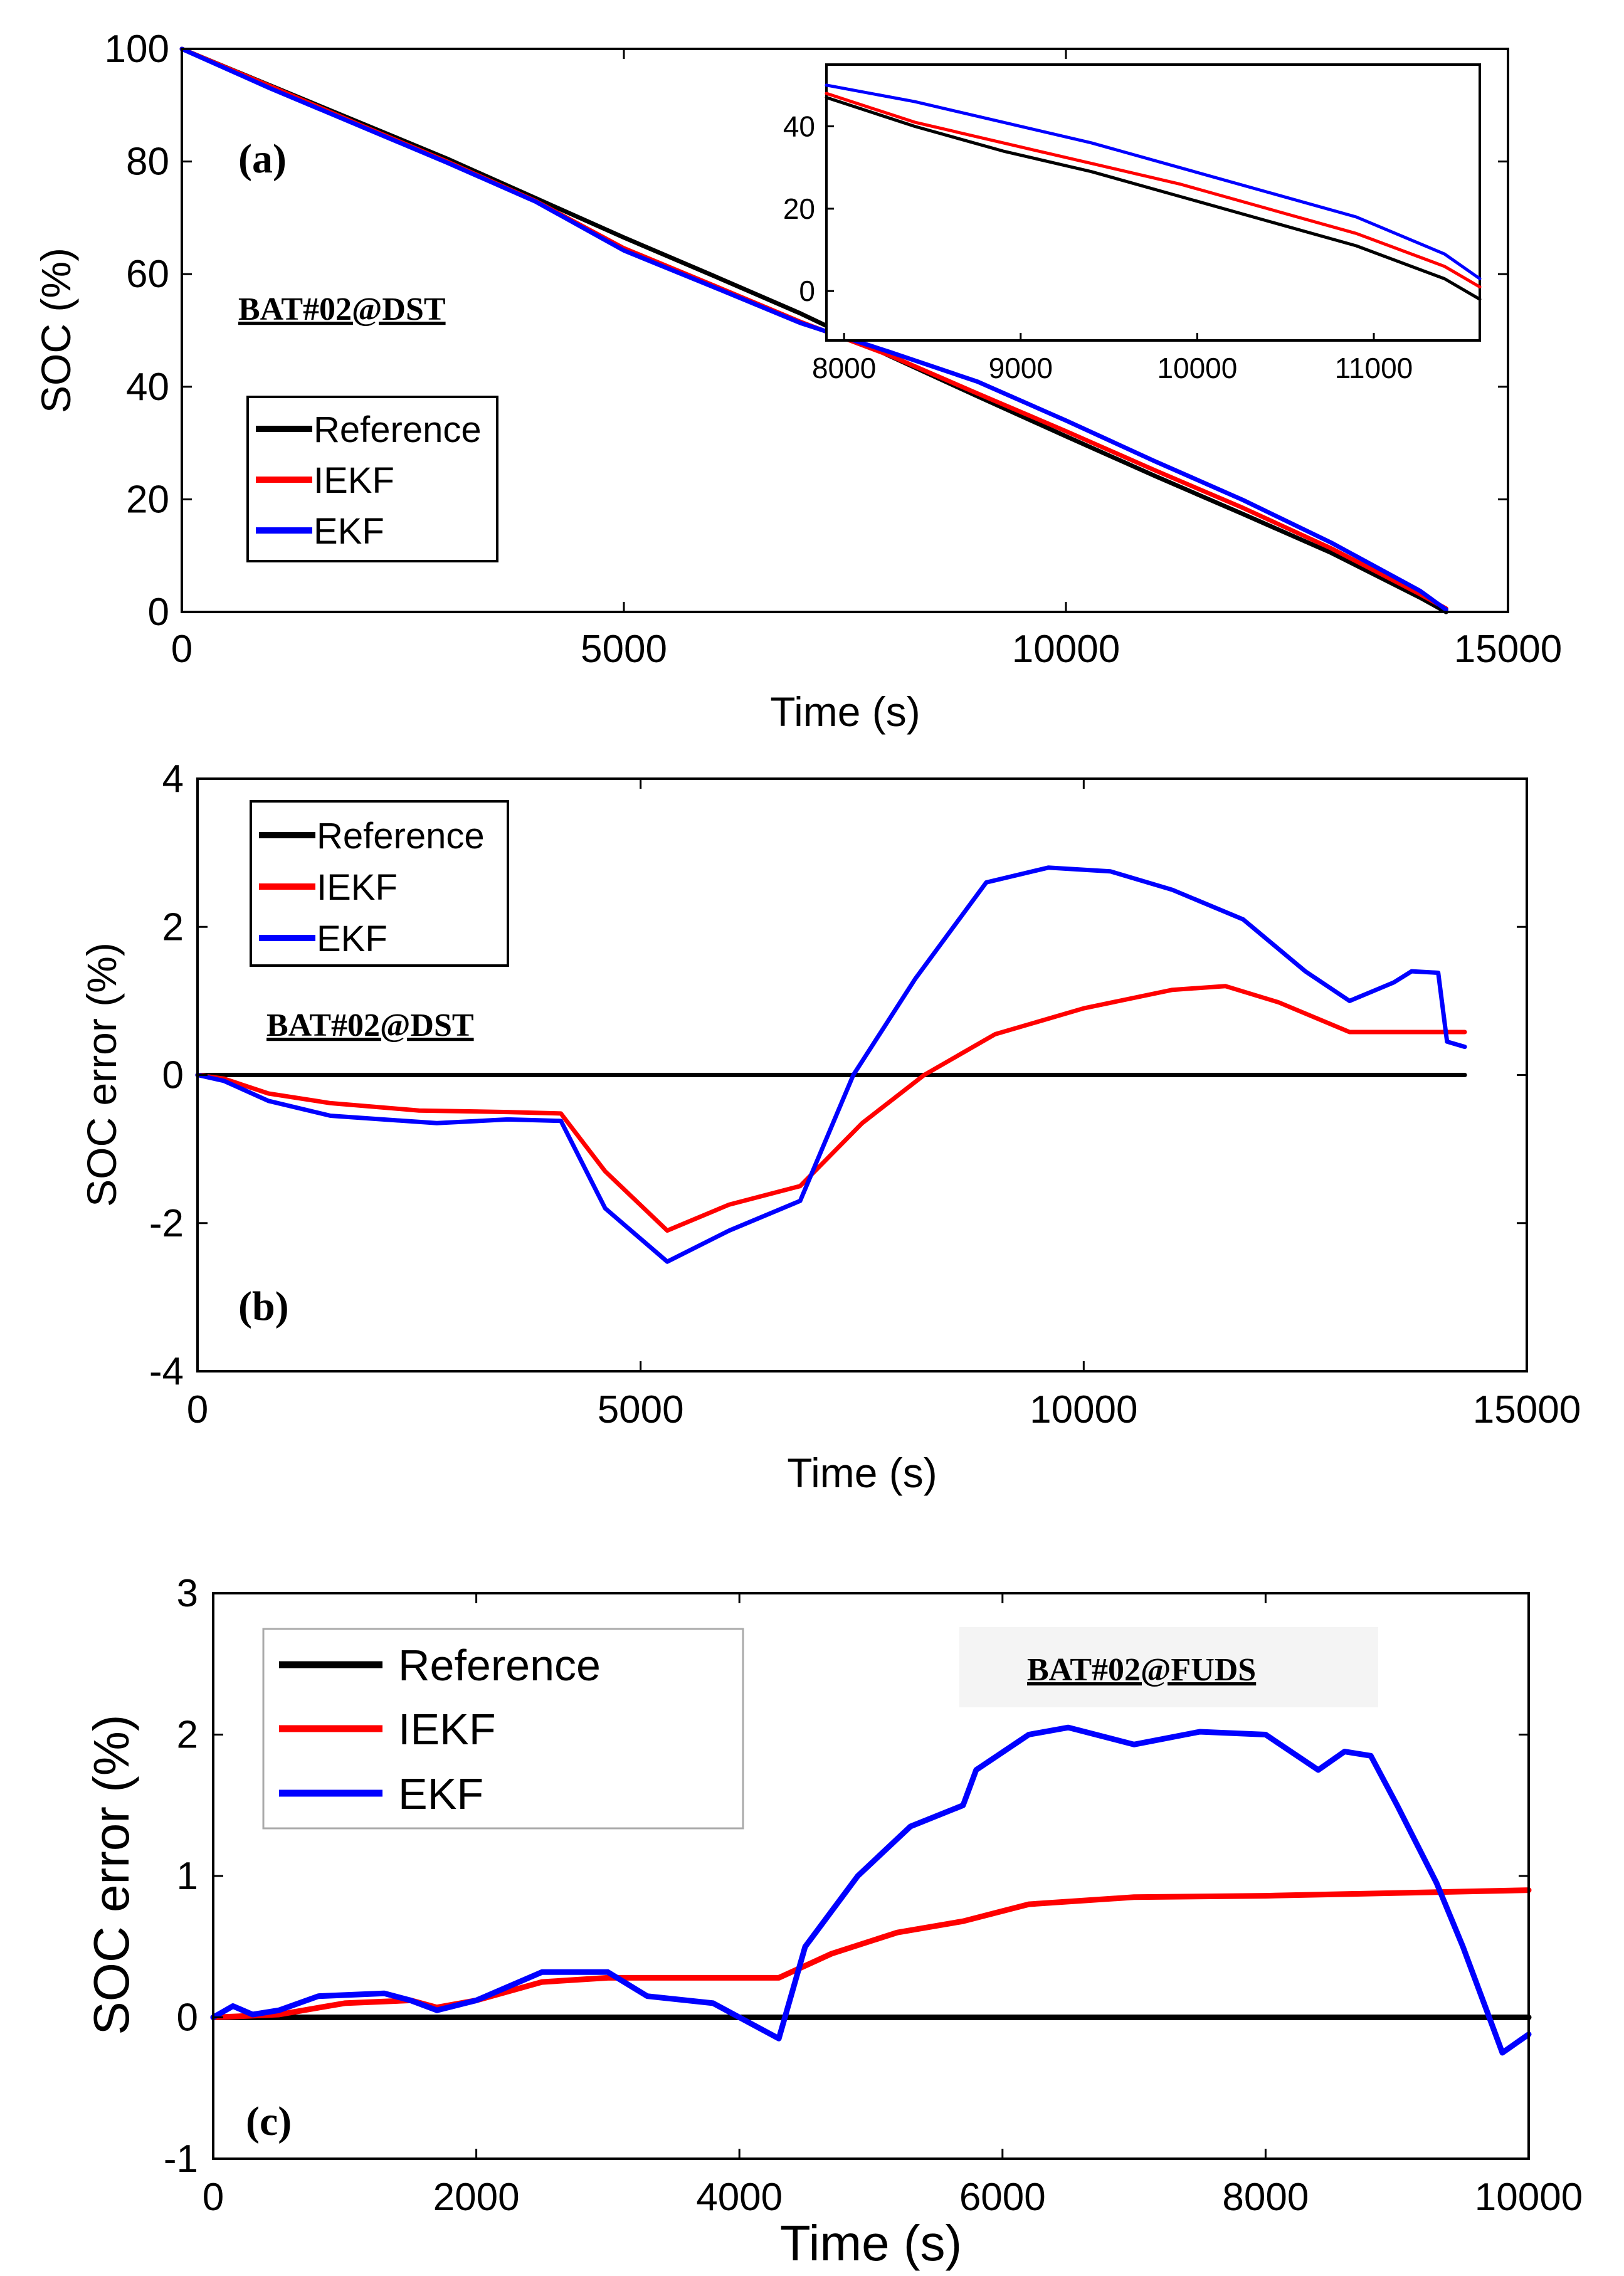 The image size is (1624, 2276). Describe the element at coordinates (269, 2121) in the screenshot. I see `panel-label-c: (c)` at that location.